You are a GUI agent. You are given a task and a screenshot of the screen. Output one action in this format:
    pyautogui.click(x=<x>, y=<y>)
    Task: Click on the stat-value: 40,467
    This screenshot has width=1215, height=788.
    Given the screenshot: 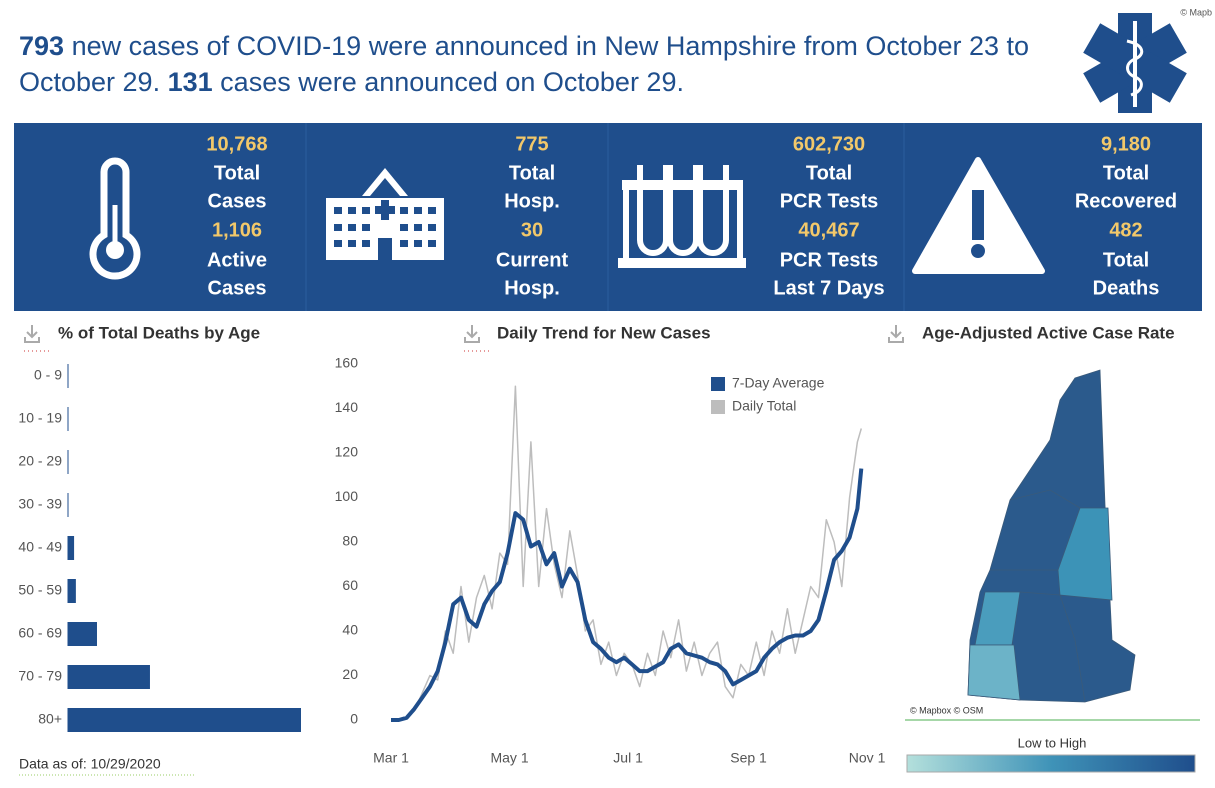 What is the action you would take?
    pyautogui.click(x=828, y=230)
    